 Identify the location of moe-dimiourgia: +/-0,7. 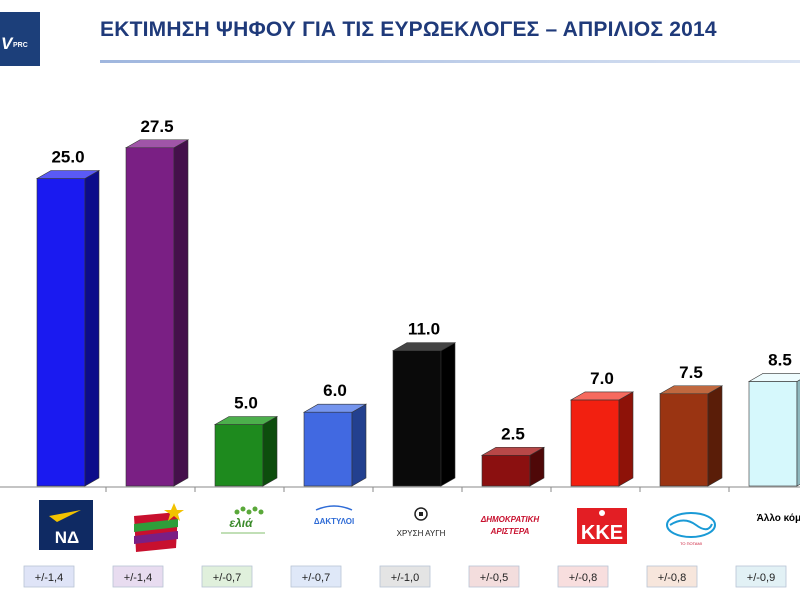
(316, 576).